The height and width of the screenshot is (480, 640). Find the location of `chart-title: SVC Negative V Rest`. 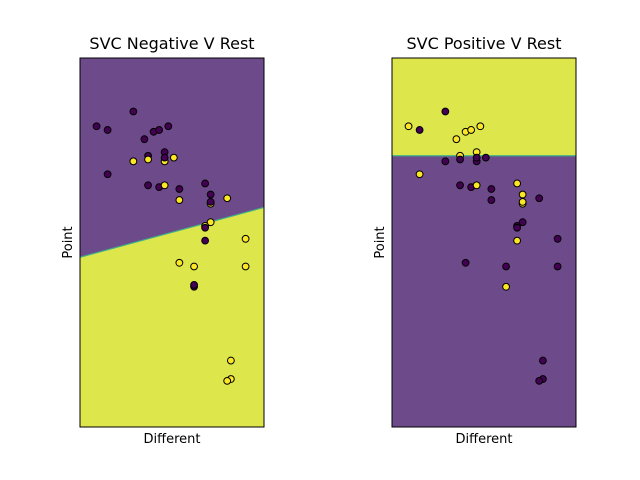

chart-title: SVC Negative V Rest is located at coordinates (171, 43).